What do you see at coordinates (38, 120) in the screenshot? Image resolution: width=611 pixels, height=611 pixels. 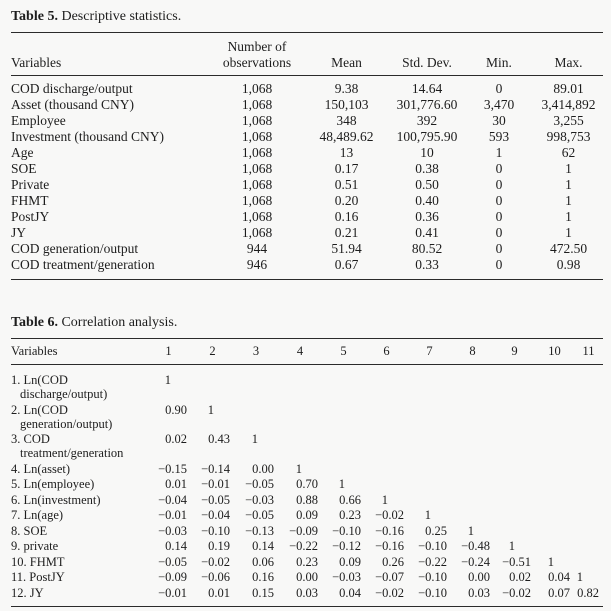 I see `row-label: Employee` at bounding box center [38, 120].